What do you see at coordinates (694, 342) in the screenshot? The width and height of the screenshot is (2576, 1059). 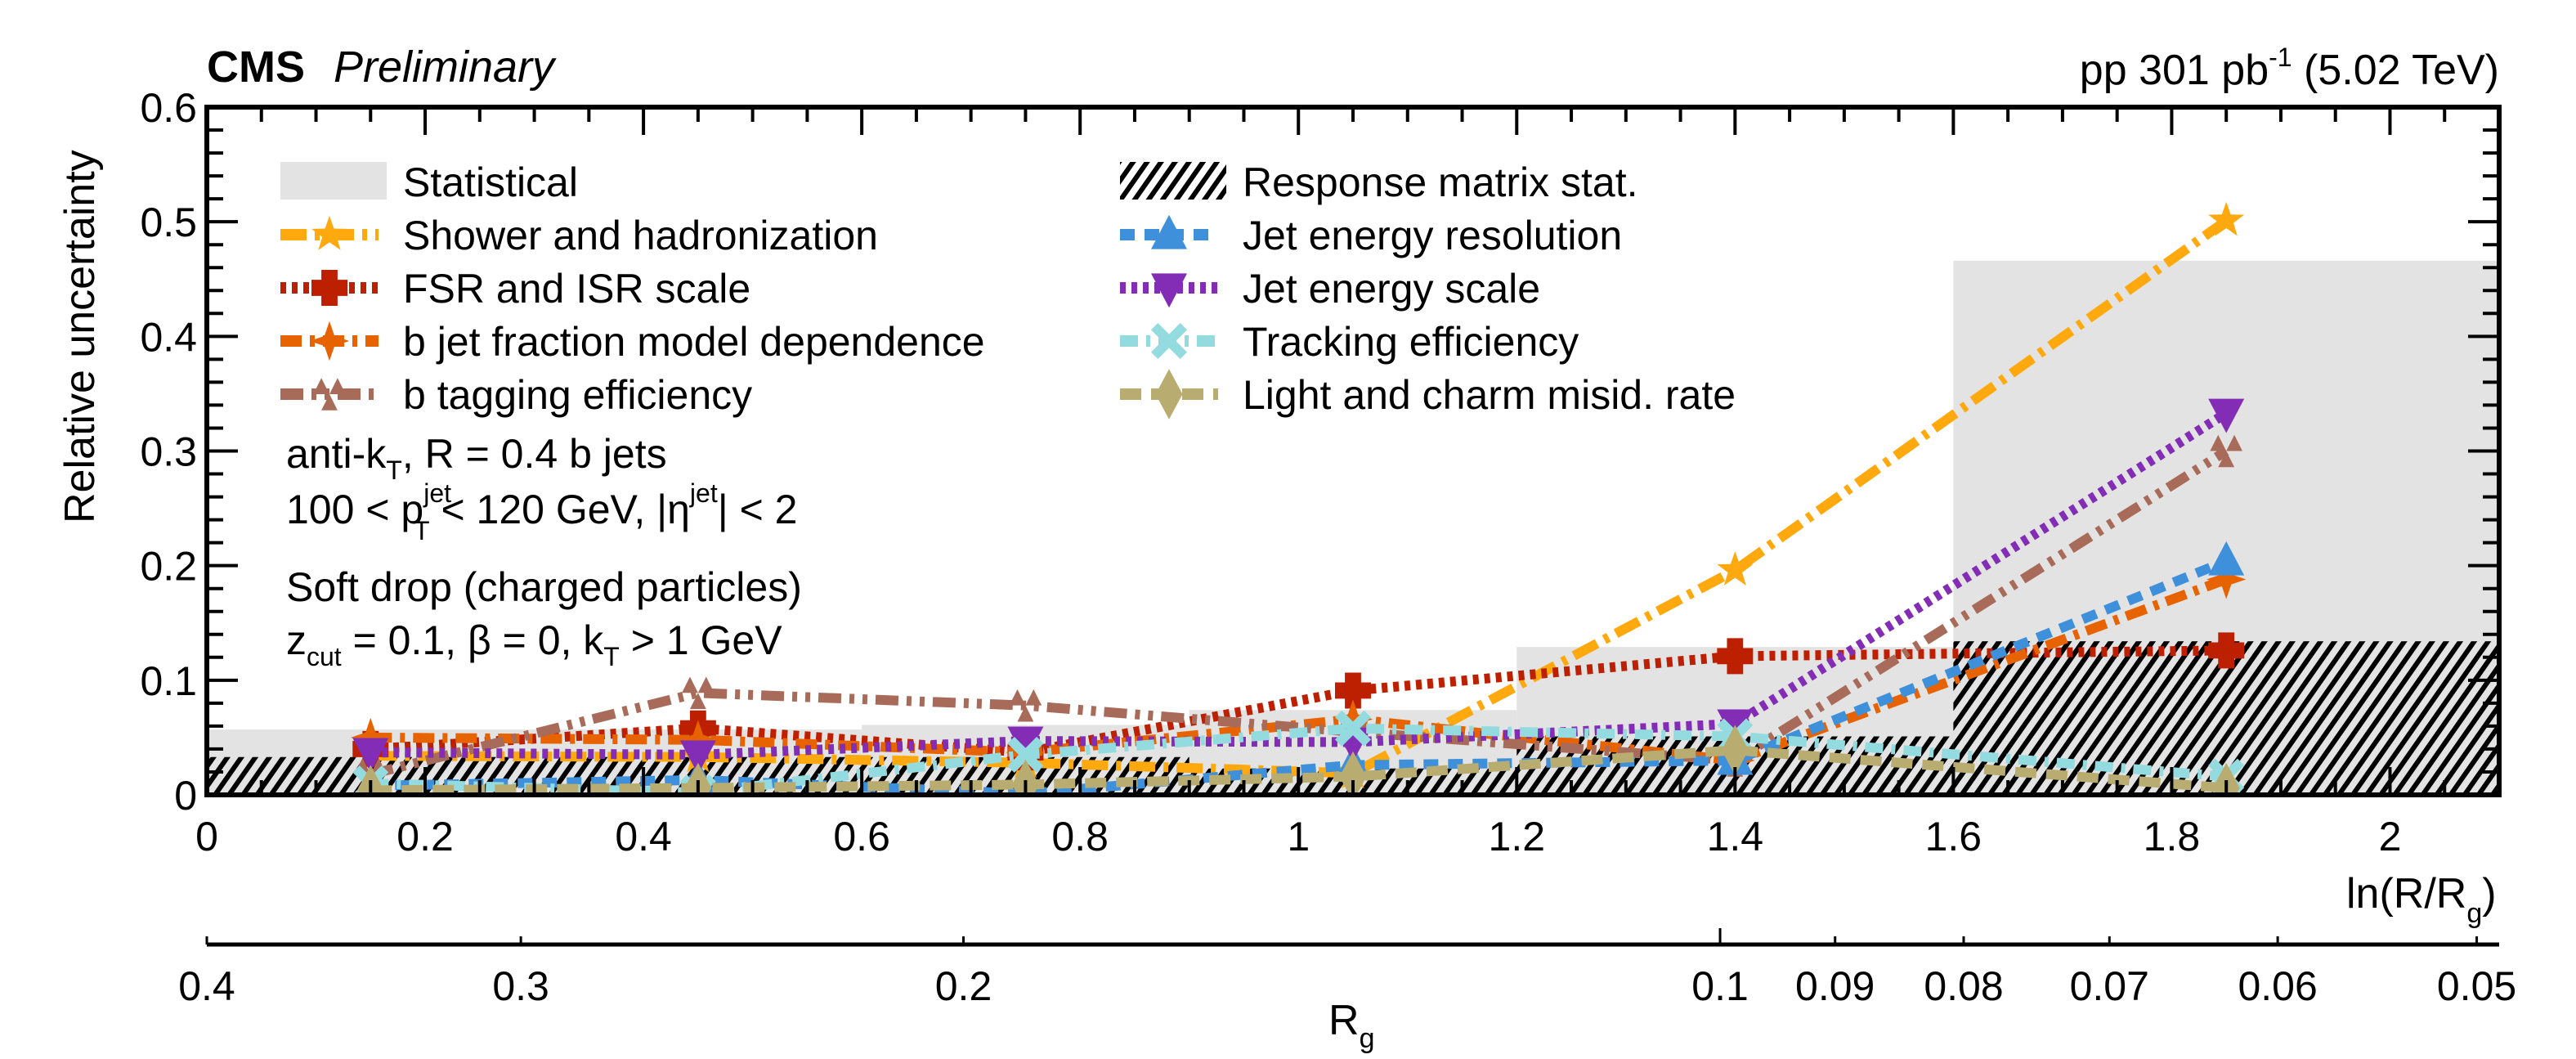 I see `legend-label: b jet fraction model dependence` at bounding box center [694, 342].